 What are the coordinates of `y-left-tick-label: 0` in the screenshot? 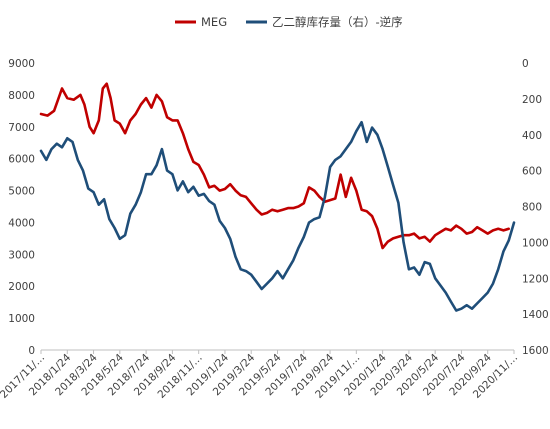 It's located at (31, 351).